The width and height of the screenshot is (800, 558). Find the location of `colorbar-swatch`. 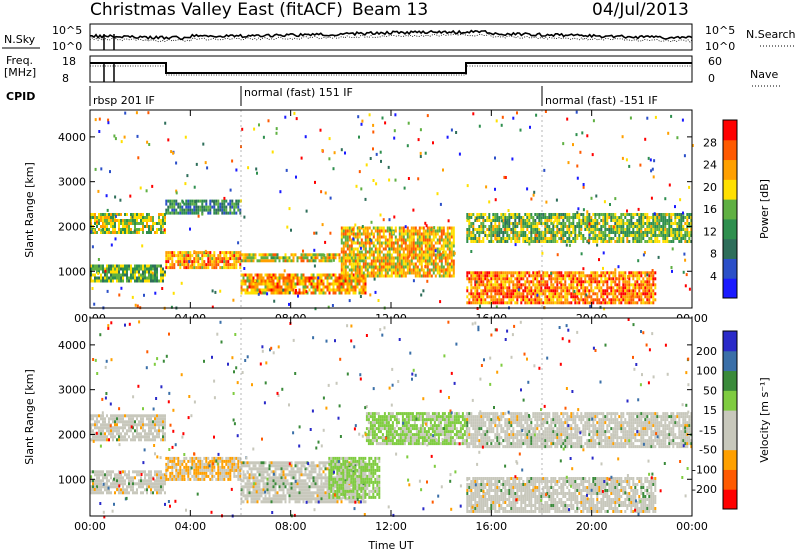

colorbar-swatch is located at coordinates (730, 209).